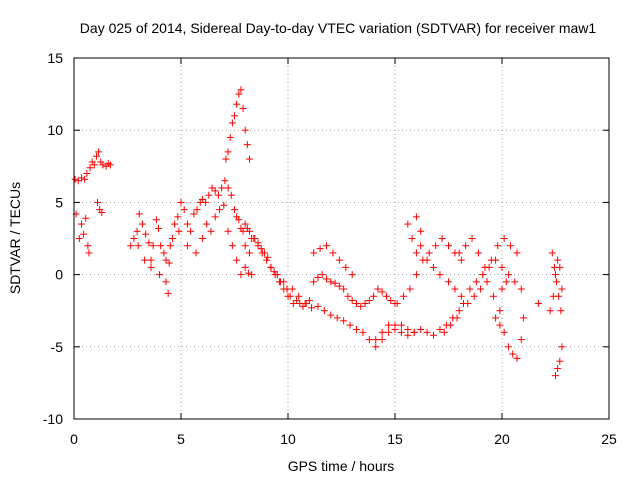 This screenshot has height=480, width=640. Describe the element at coordinates (55, 58) in the screenshot. I see `y-tick-label: 15` at that location.